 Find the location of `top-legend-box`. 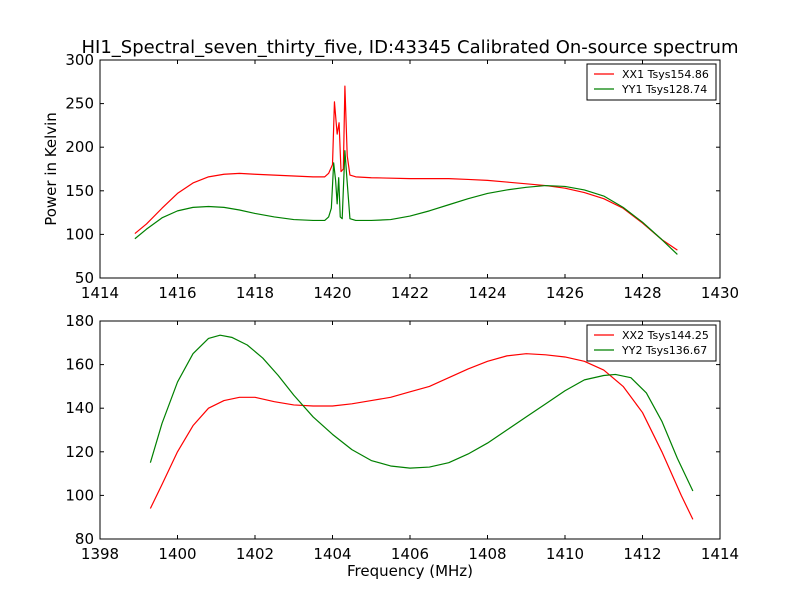

top-legend-box is located at coordinates (651, 82).